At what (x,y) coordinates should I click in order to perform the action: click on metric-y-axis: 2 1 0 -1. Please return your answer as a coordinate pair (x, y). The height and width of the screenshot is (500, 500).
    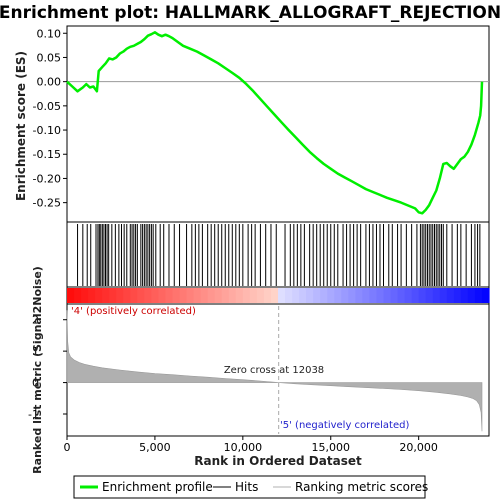
    Looking at the image, I should click on (47, 367).